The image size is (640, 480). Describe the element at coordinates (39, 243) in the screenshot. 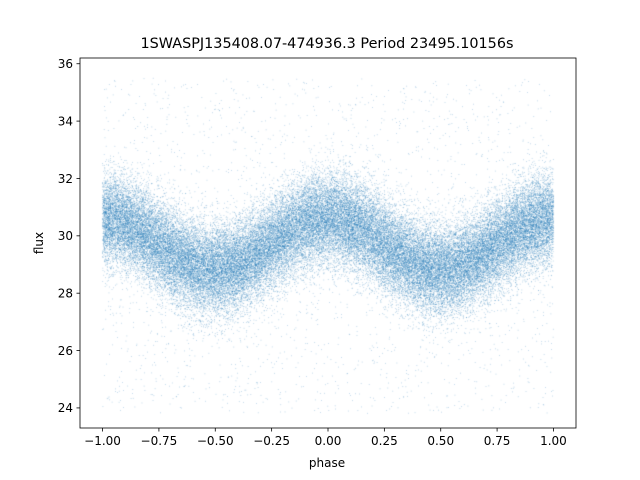

I see `y-axis-label: flux` at that location.